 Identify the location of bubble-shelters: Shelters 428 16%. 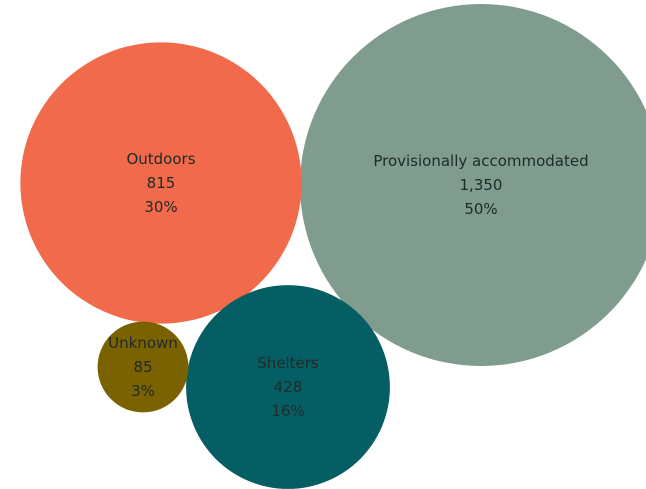
(288, 387).